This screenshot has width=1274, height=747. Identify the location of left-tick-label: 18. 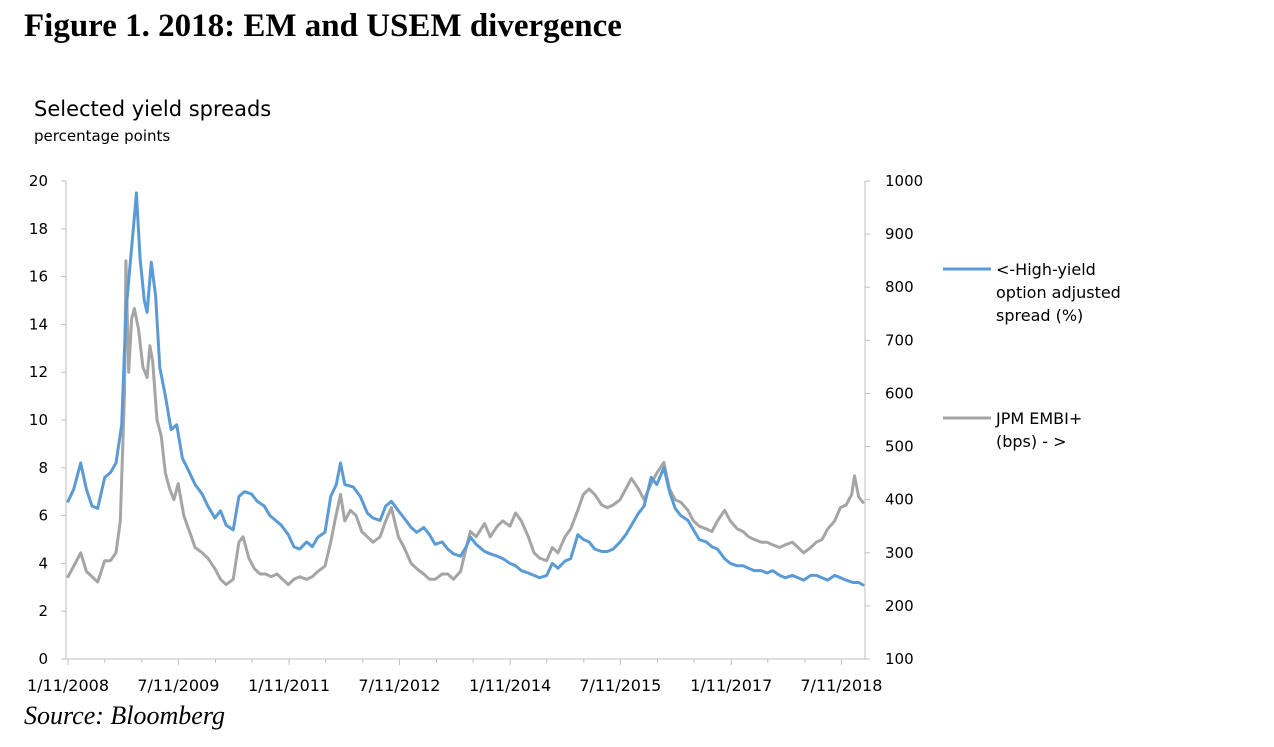
(38, 229).